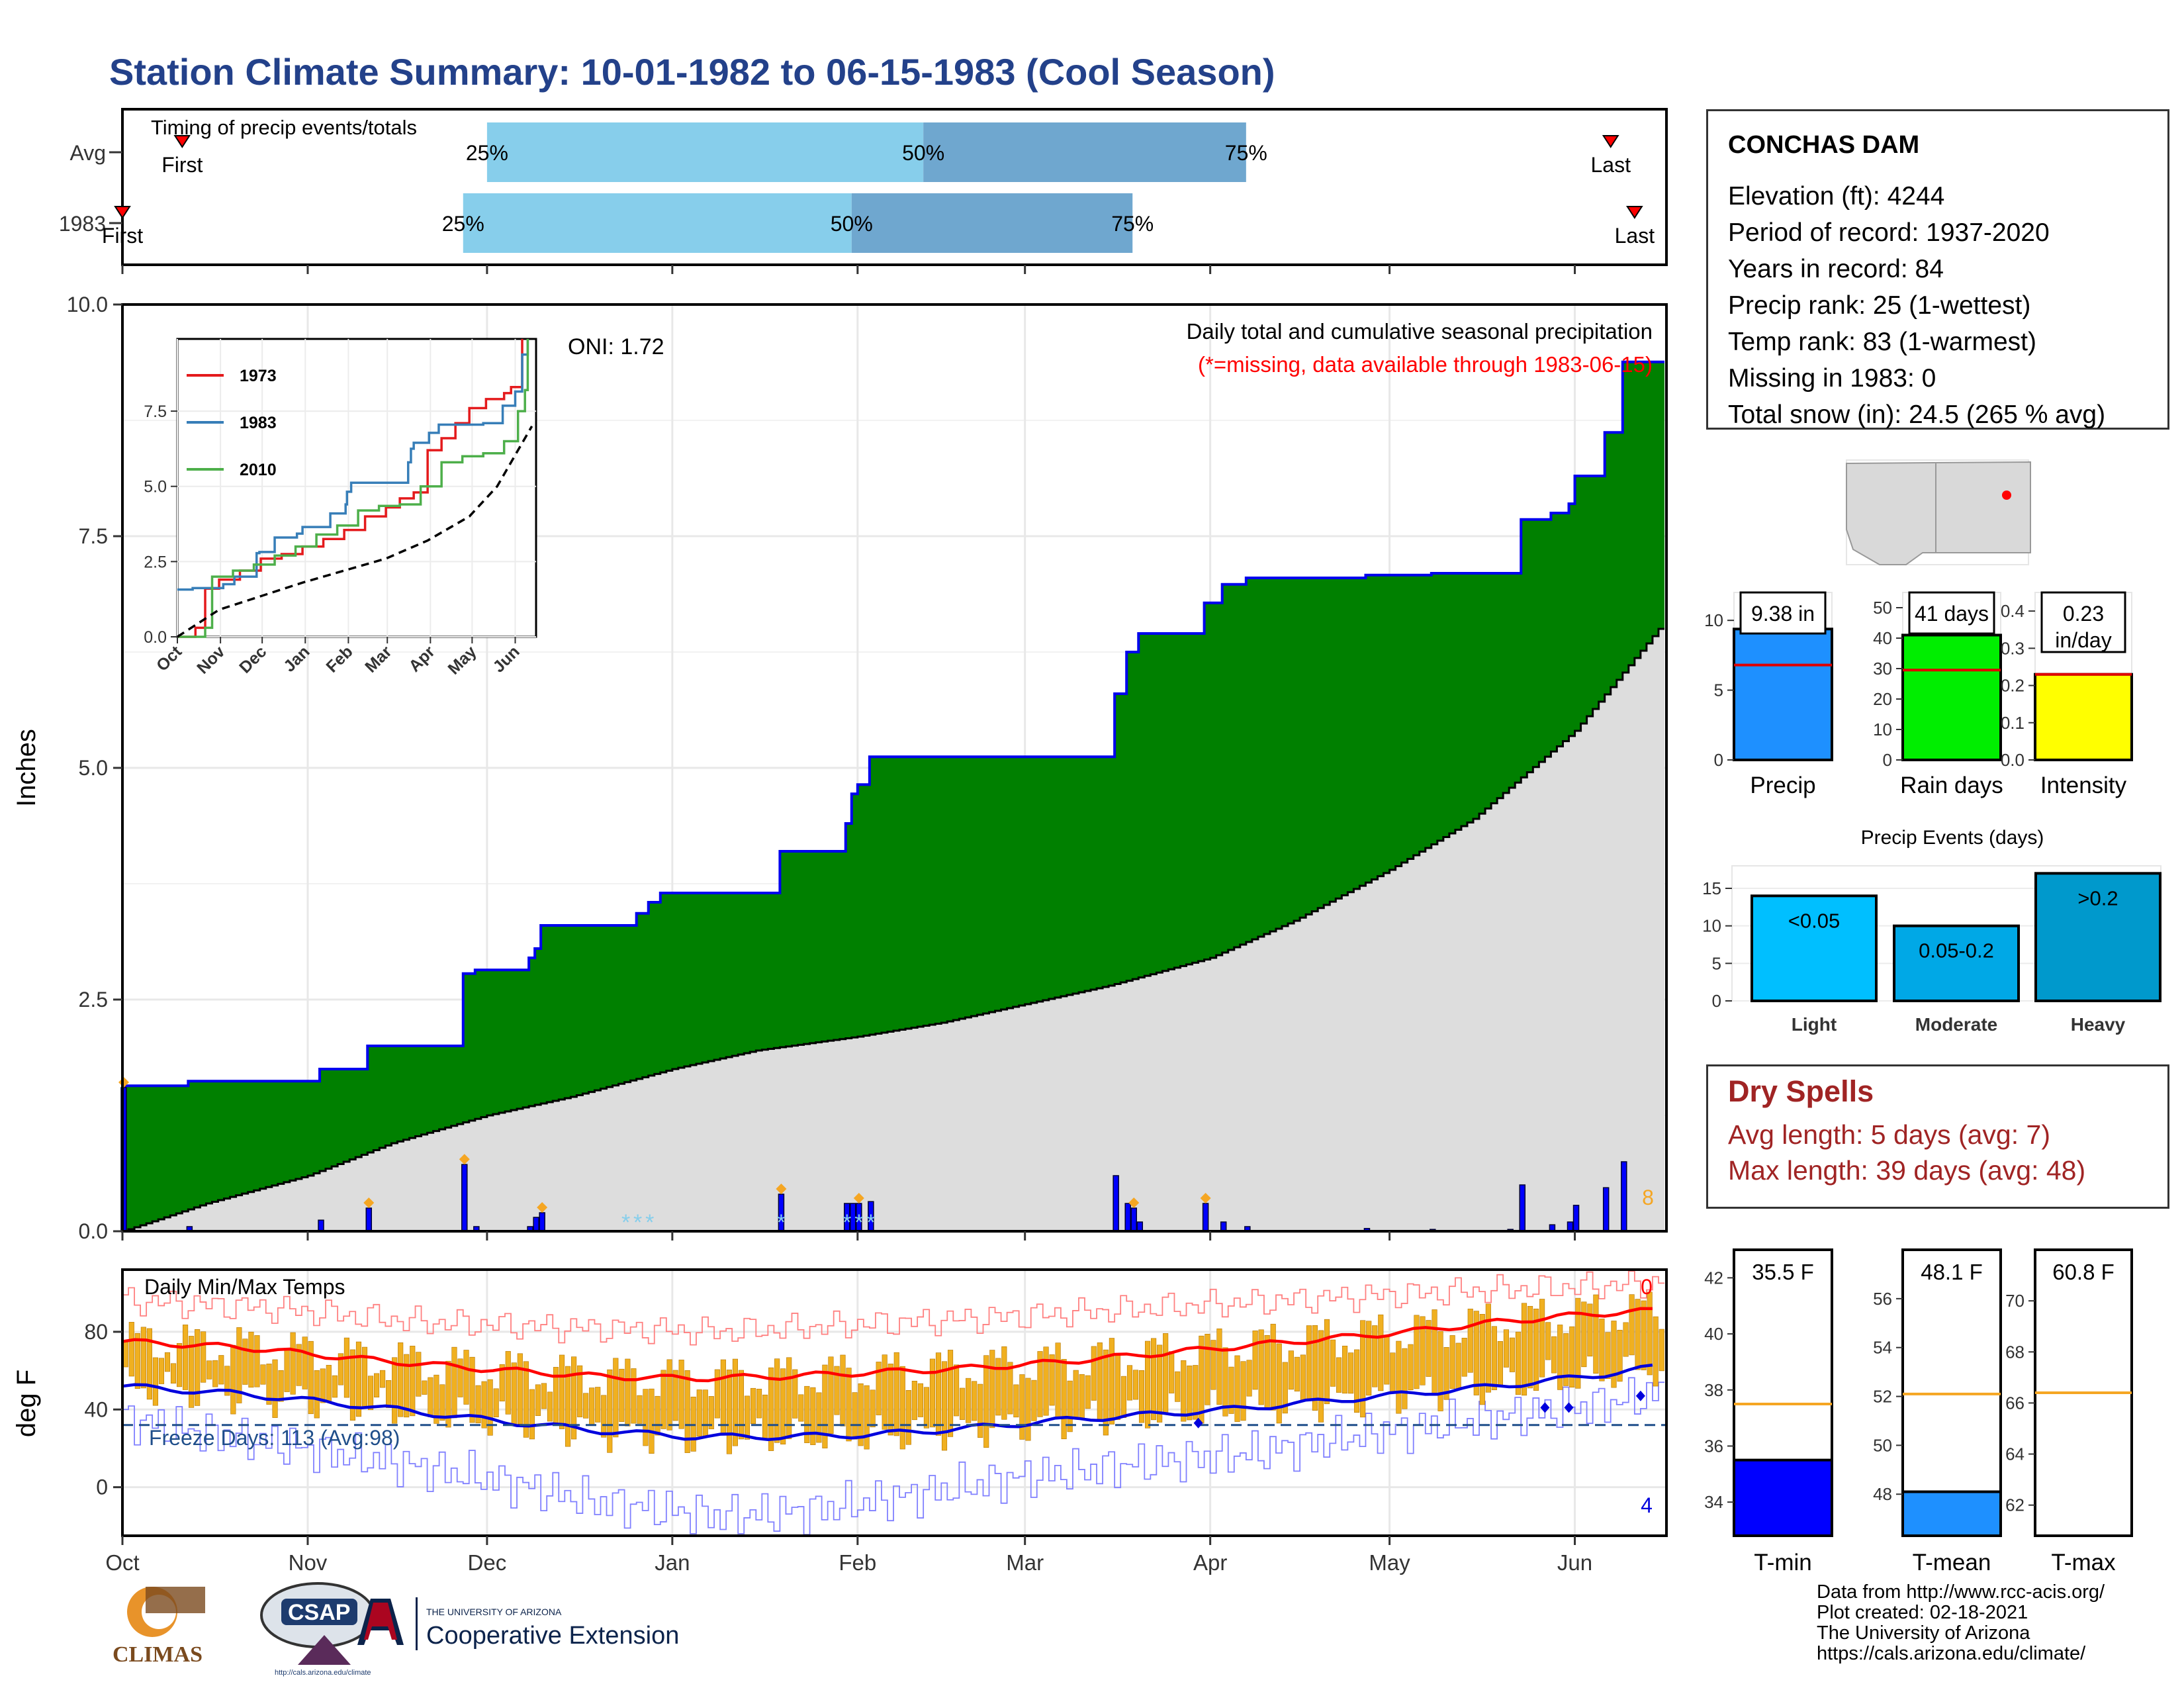 This screenshot has height=1688, width=2184. Describe the element at coordinates (1923, 1633) in the screenshot. I see `credit-line: The University of Arizona` at that location.